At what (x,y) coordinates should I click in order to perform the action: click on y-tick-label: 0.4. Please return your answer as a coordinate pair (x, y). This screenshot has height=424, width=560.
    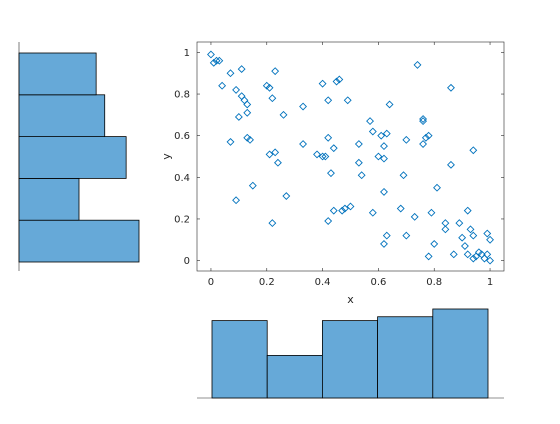
    Looking at the image, I should click on (182, 178).